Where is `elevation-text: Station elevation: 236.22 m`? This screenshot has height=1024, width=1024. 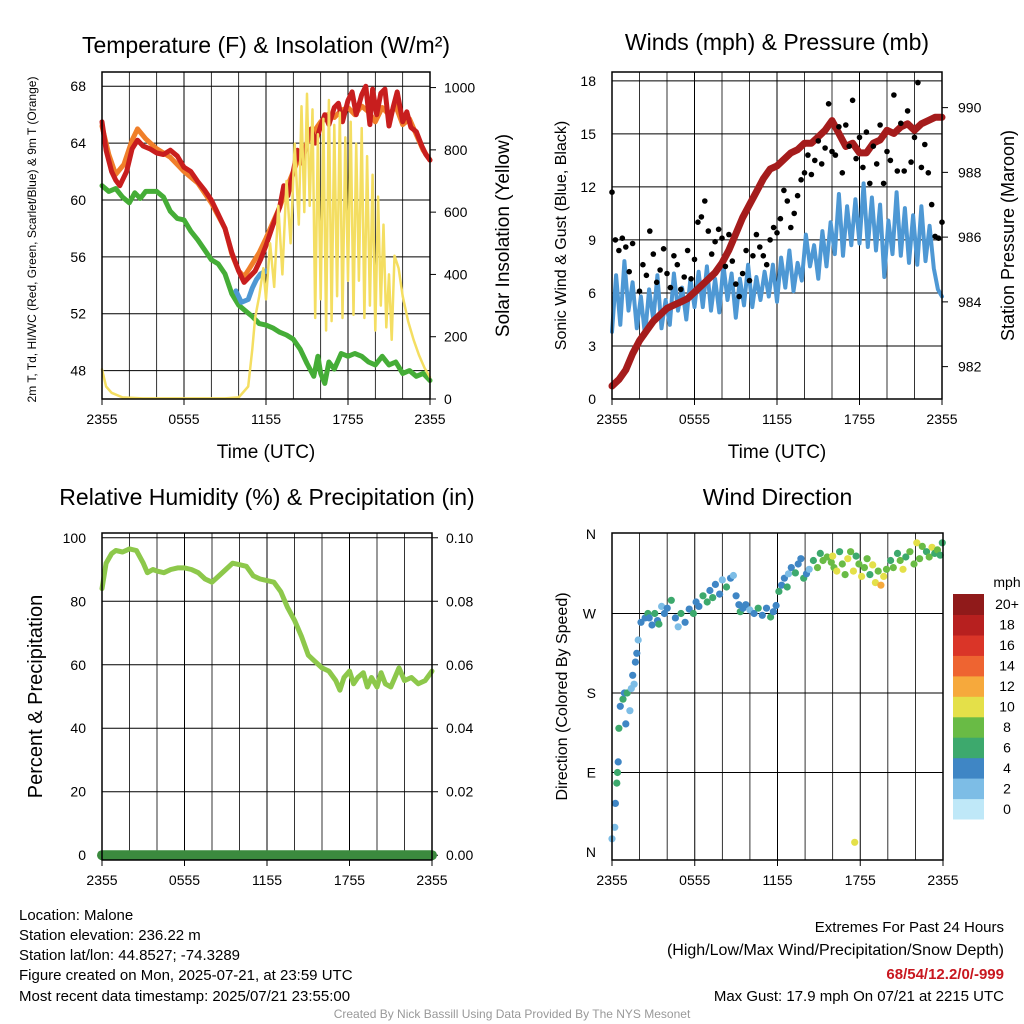 elevation-text: Station elevation: 236.22 m is located at coordinates (110, 935).